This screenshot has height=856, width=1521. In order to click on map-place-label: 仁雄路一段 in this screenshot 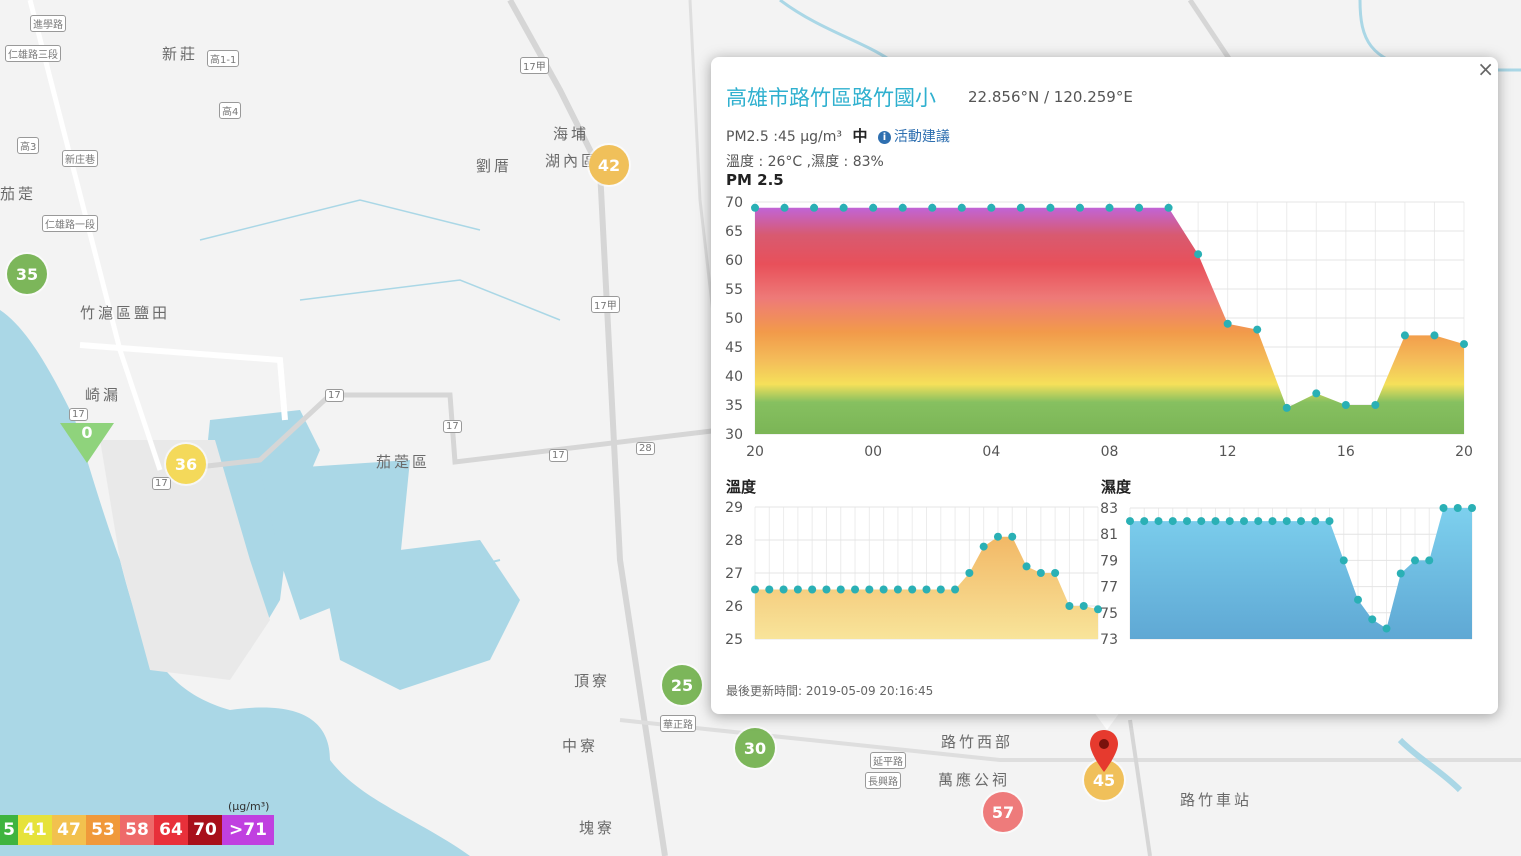, I will do `click(70, 223)`.